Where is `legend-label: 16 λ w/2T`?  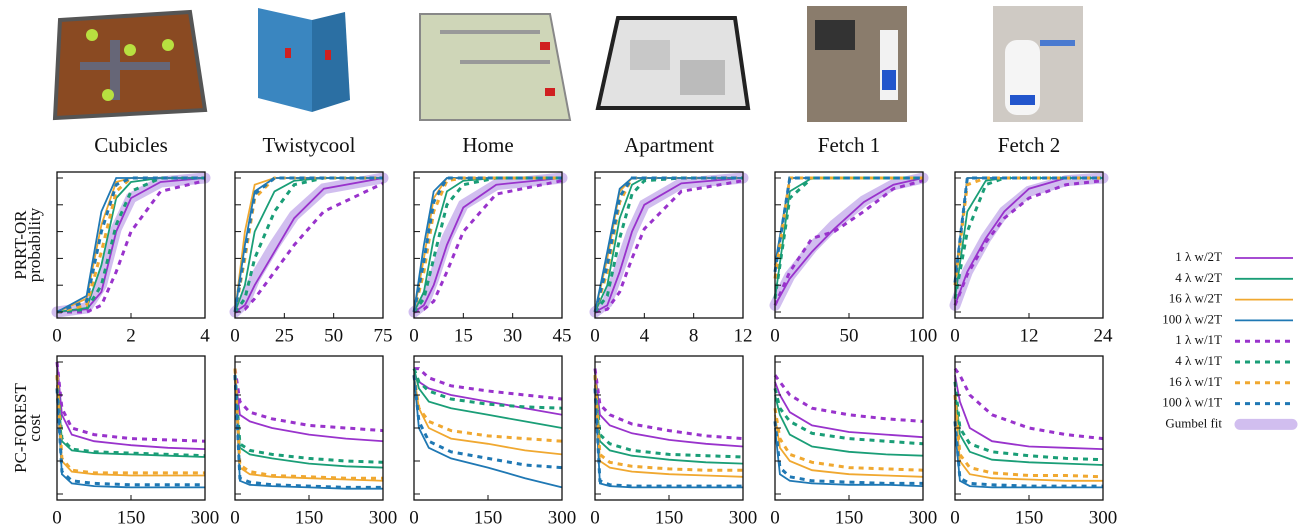
legend-label: 16 λ w/2T is located at coordinates (1195, 298).